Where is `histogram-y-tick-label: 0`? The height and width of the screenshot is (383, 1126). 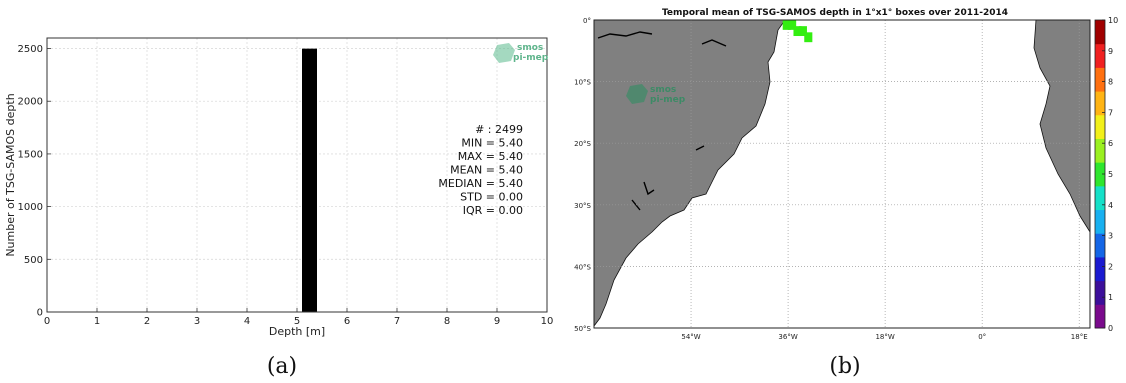
histogram-y-tick-label: 0 is located at coordinates (40, 313).